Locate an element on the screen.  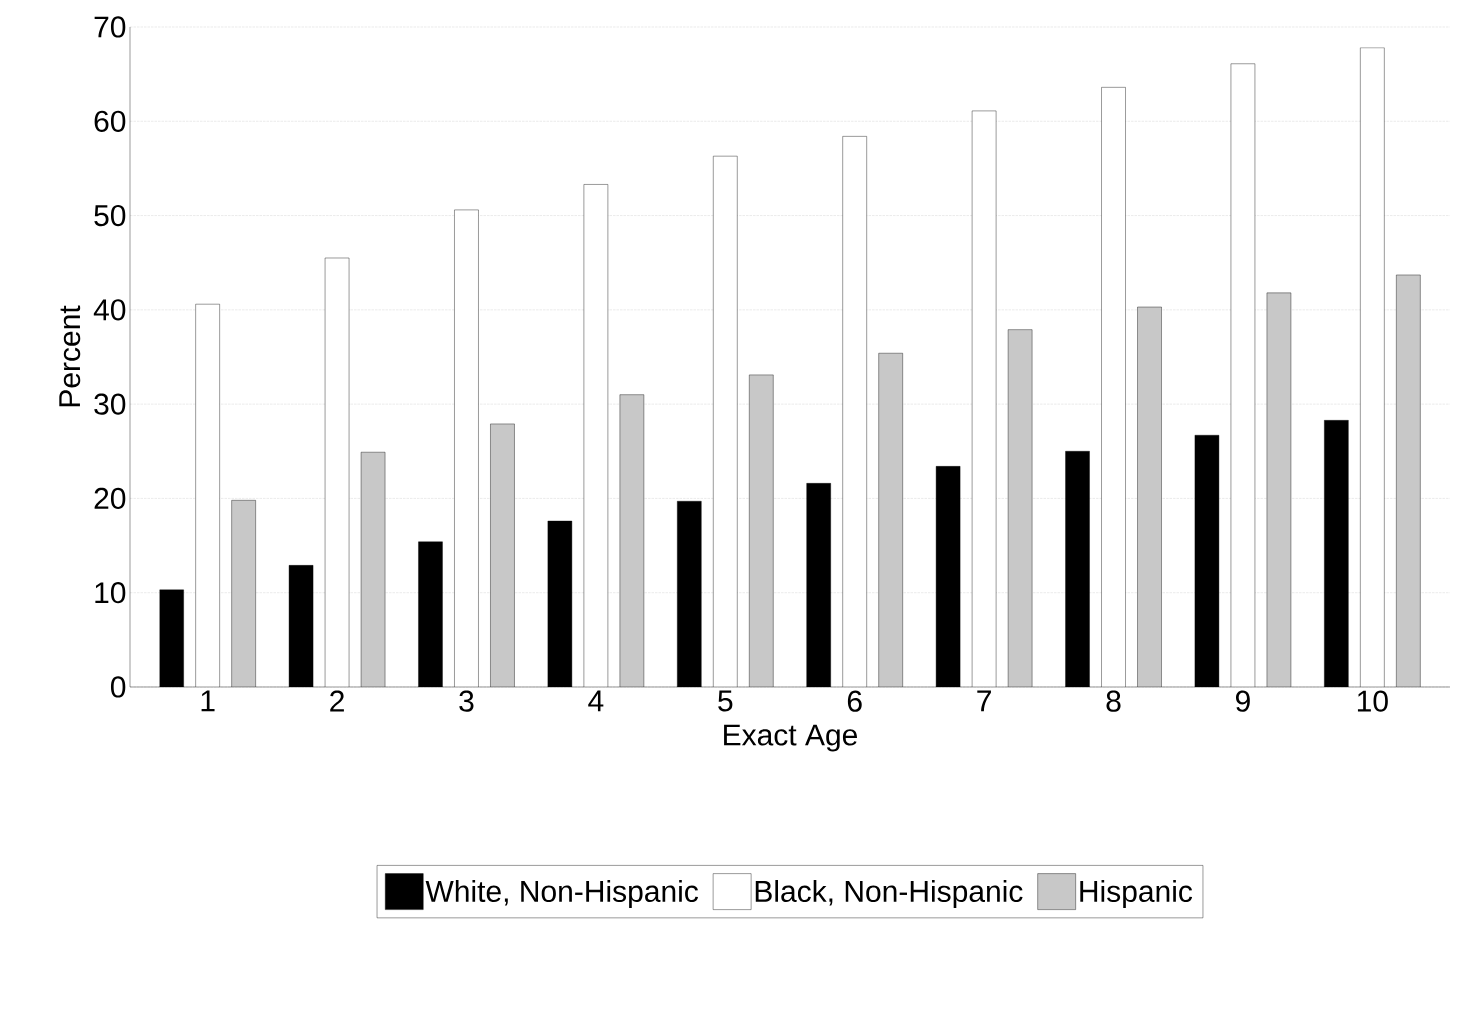
x-tick-label: 6 is located at coordinates (854, 701).